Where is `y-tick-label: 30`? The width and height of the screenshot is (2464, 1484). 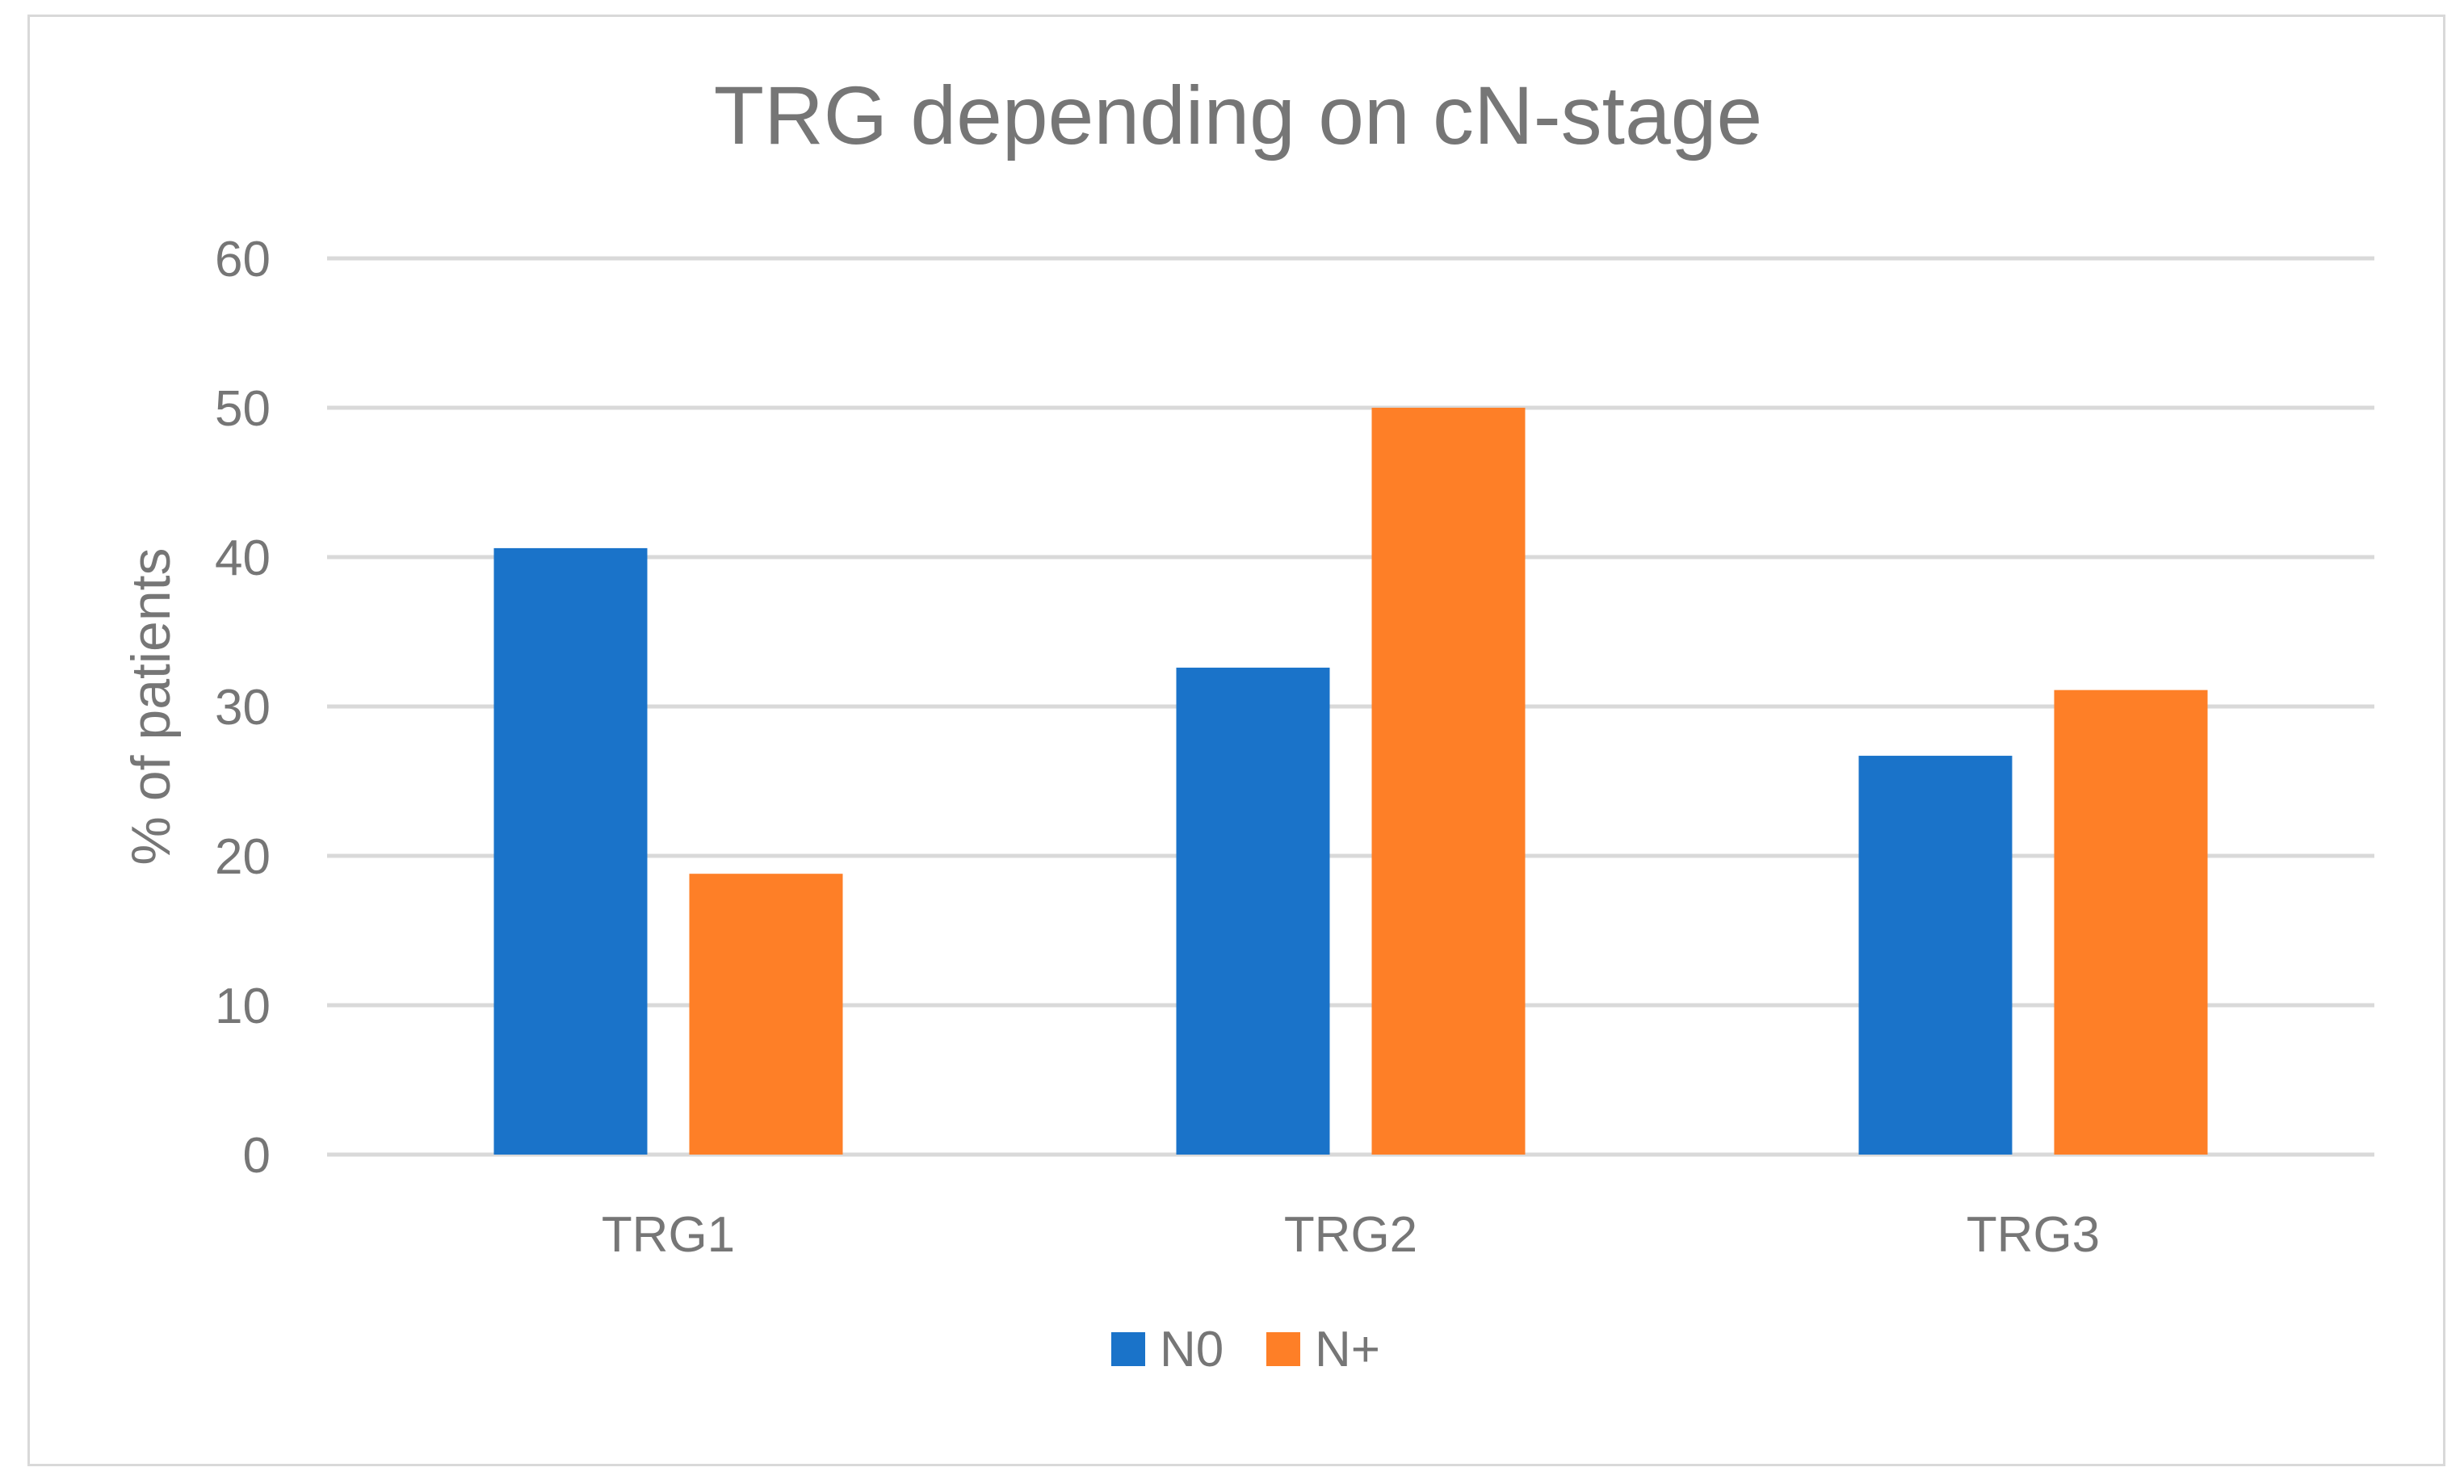 y-tick-label: 30 is located at coordinates (243, 708).